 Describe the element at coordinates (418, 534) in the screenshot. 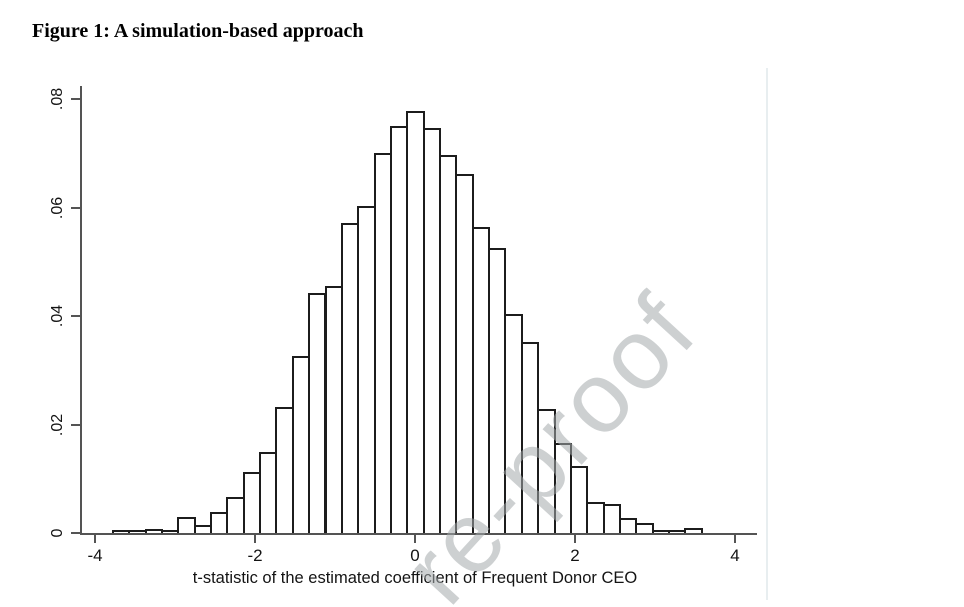

I see `x-axis-line` at that location.